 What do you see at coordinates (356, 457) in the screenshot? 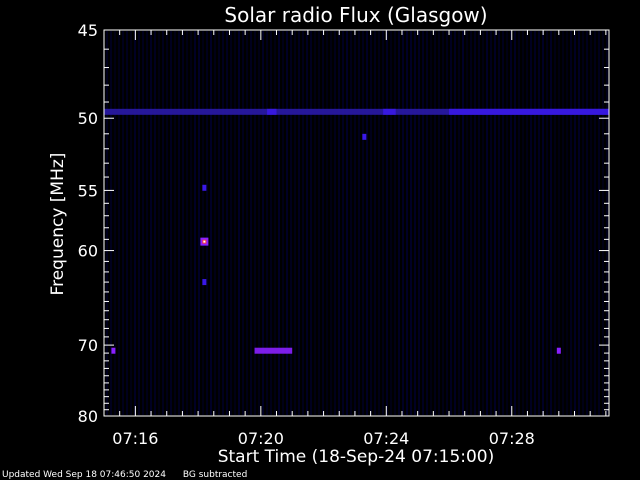
I see `x-axis-label: Start Time (18-Sep-24 07:15:00)` at bounding box center [356, 457].